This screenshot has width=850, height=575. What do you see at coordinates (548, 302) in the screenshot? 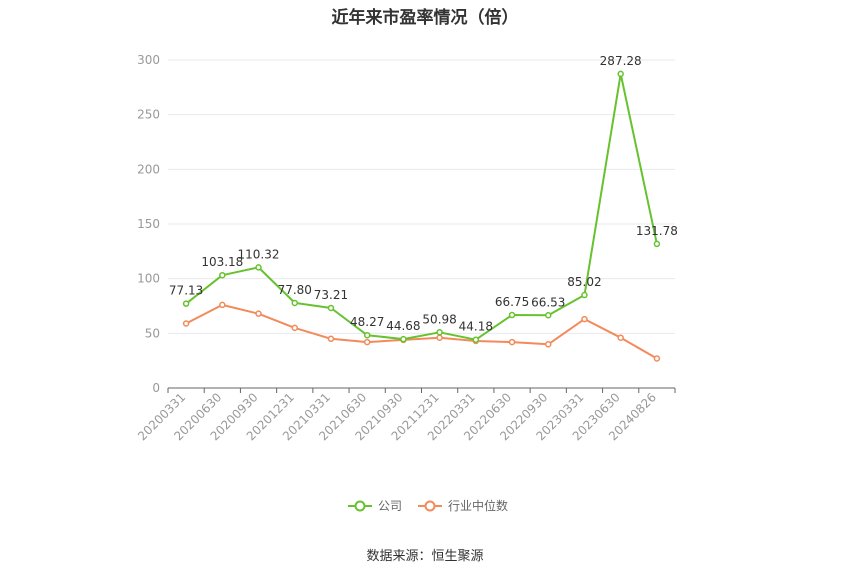
I see `company-data-label: 66.53` at bounding box center [548, 302].